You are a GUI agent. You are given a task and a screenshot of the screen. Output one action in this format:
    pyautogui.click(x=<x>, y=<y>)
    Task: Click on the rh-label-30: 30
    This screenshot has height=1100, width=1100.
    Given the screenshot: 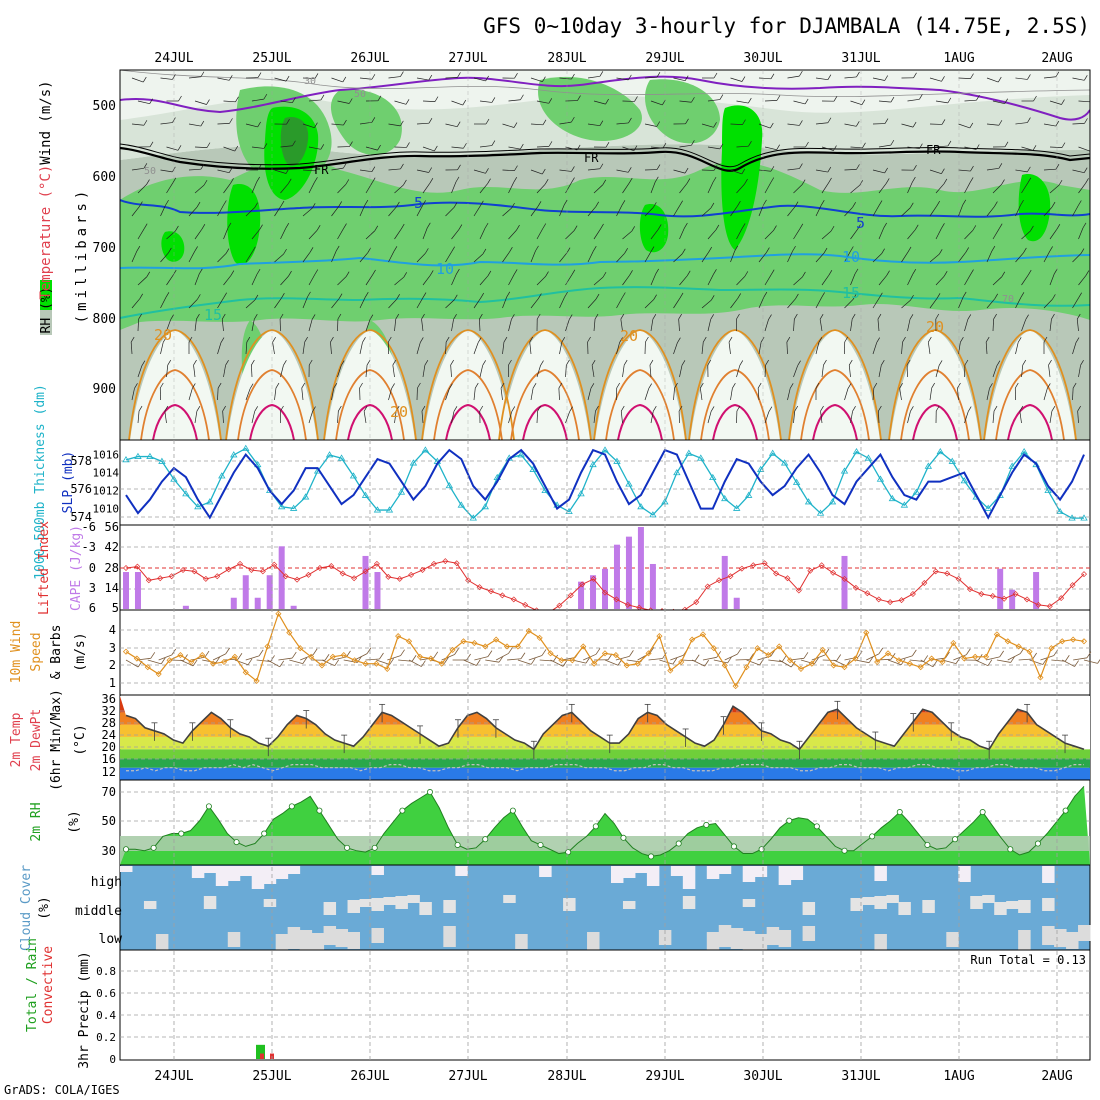 What is the action you would take?
    pyautogui.click(x=310, y=81)
    